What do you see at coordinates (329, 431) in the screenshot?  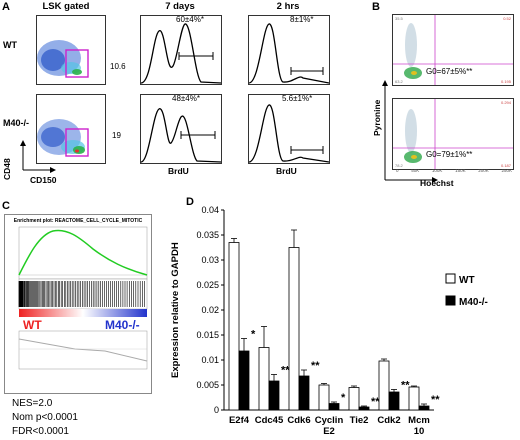 I see `category-label: E2` at bounding box center [329, 431].